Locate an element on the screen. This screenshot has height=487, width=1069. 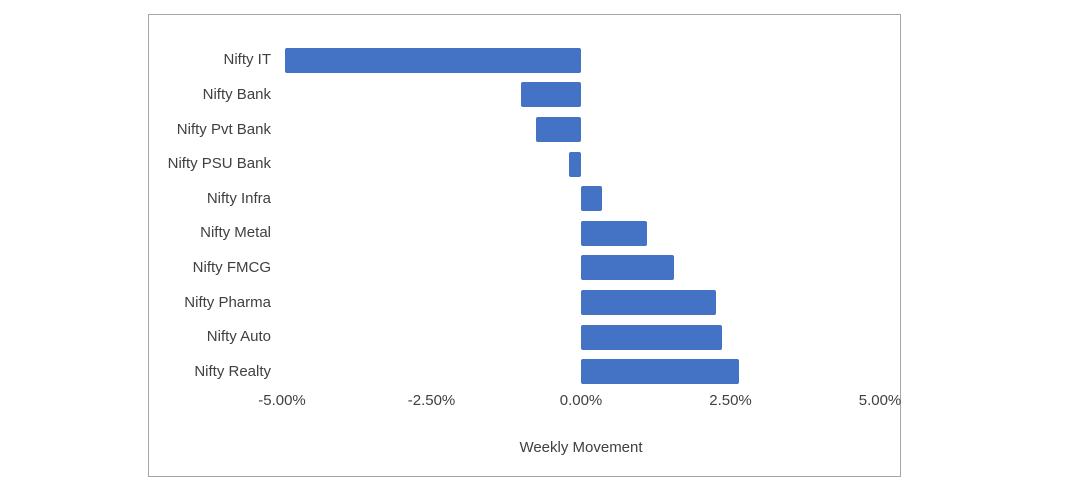
x-axis-tick-label: -5.00% is located at coordinates (282, 400).